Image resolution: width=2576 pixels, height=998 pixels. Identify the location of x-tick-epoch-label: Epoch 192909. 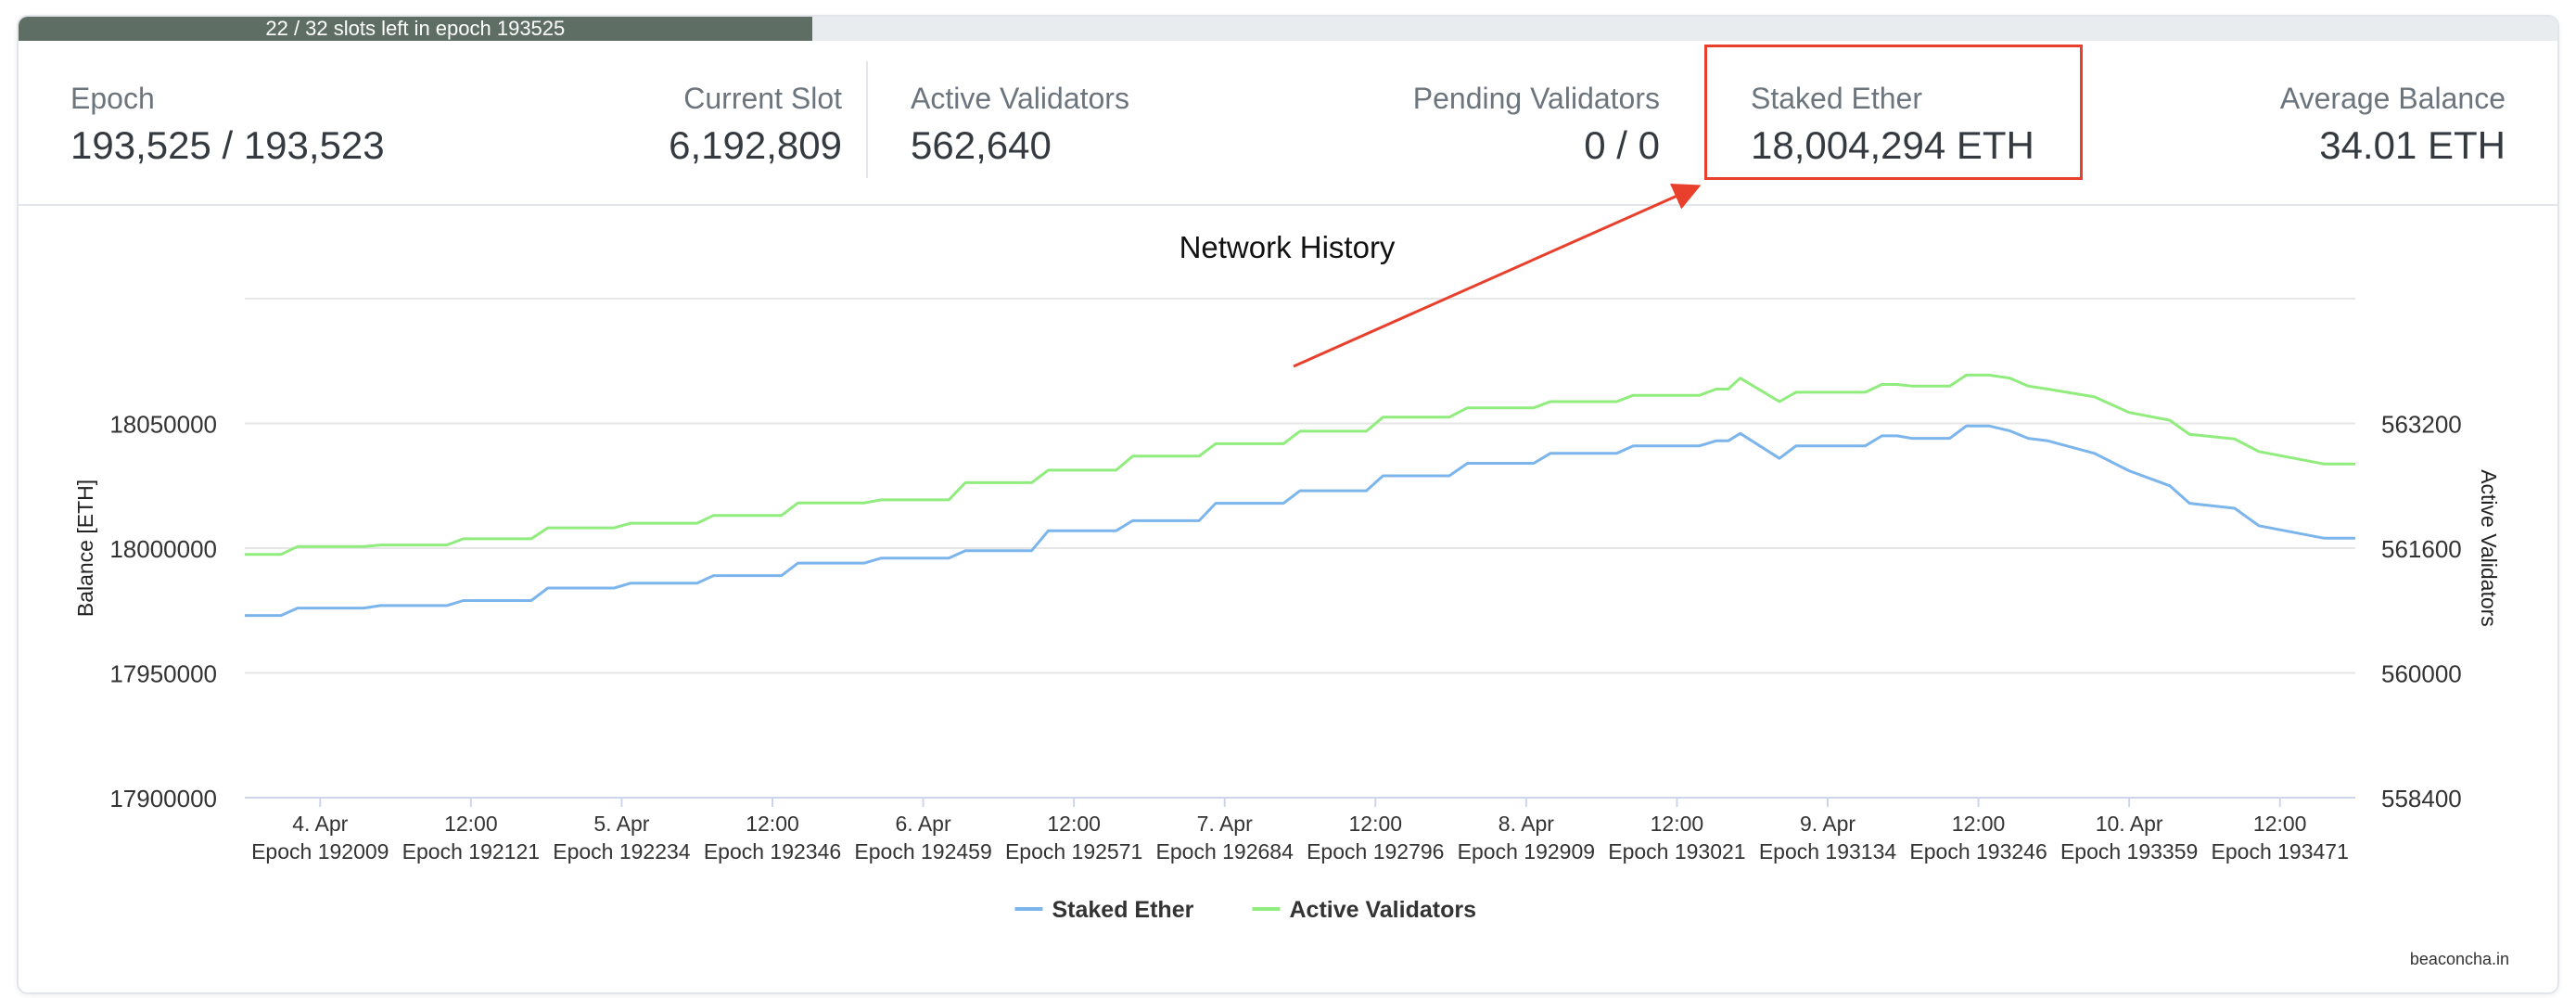
(1526, 851).